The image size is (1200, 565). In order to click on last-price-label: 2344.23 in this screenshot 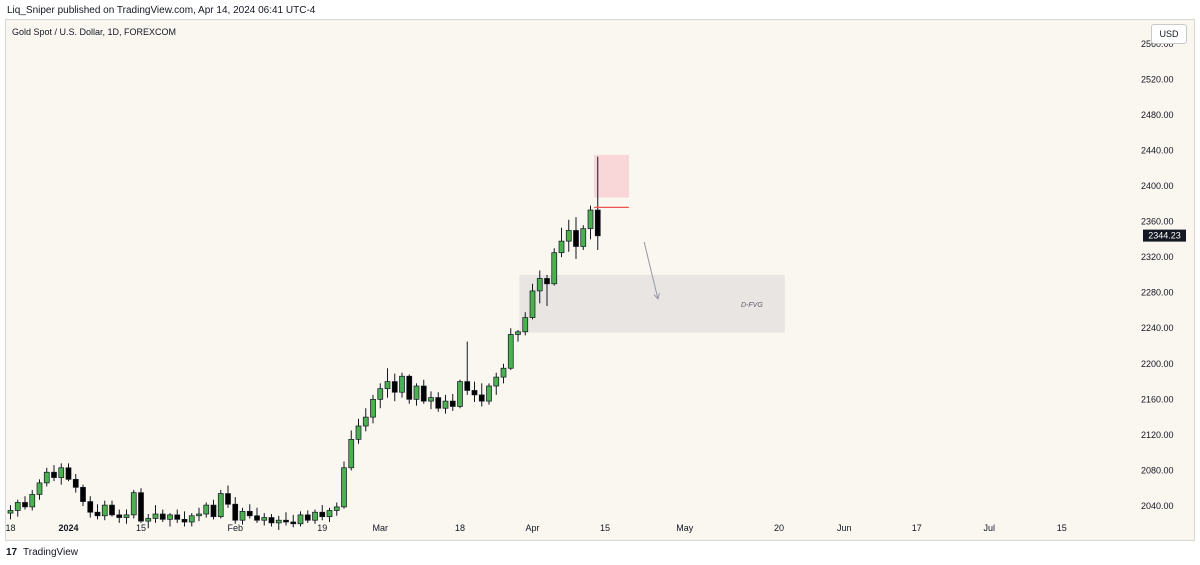, I will do `click(1164, 236)`.